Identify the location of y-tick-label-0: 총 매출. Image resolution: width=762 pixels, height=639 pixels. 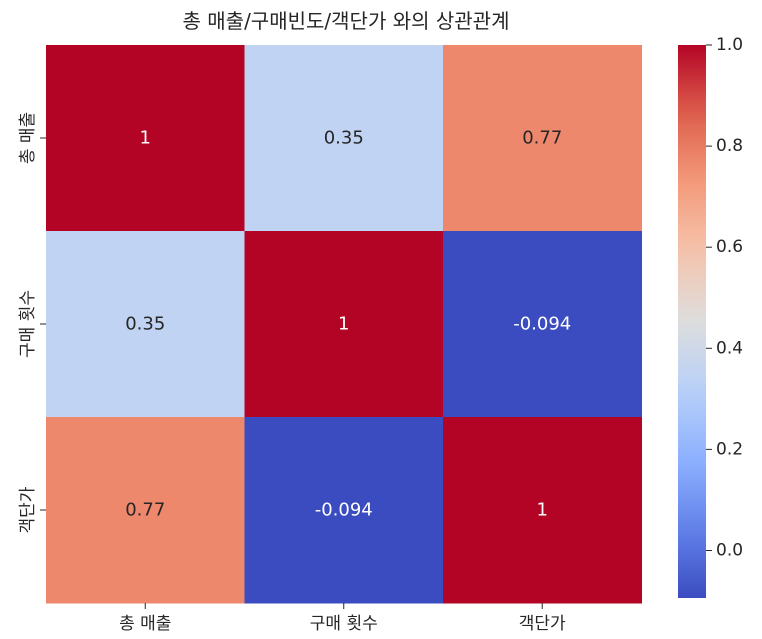
(28, 138).